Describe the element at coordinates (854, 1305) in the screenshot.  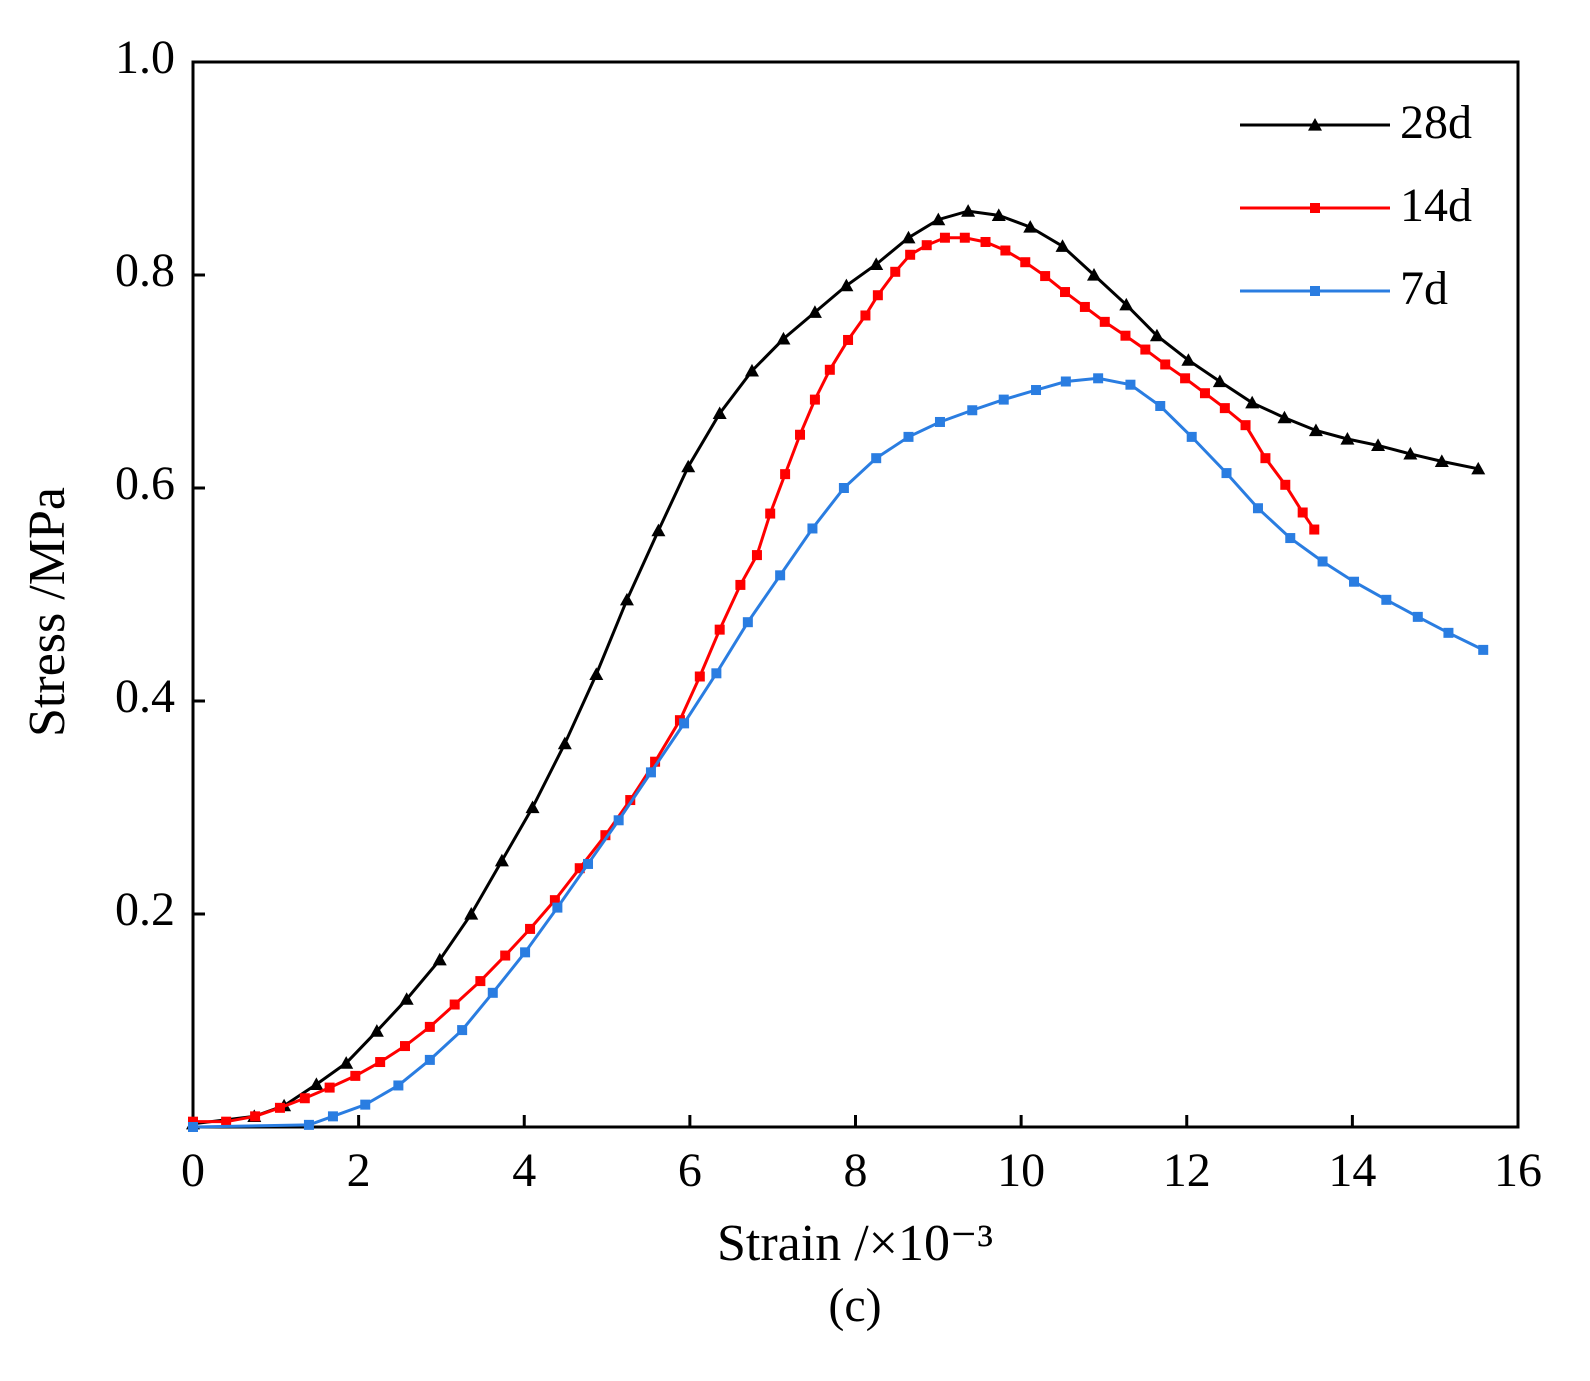
I see `caption: (c)` at that location.